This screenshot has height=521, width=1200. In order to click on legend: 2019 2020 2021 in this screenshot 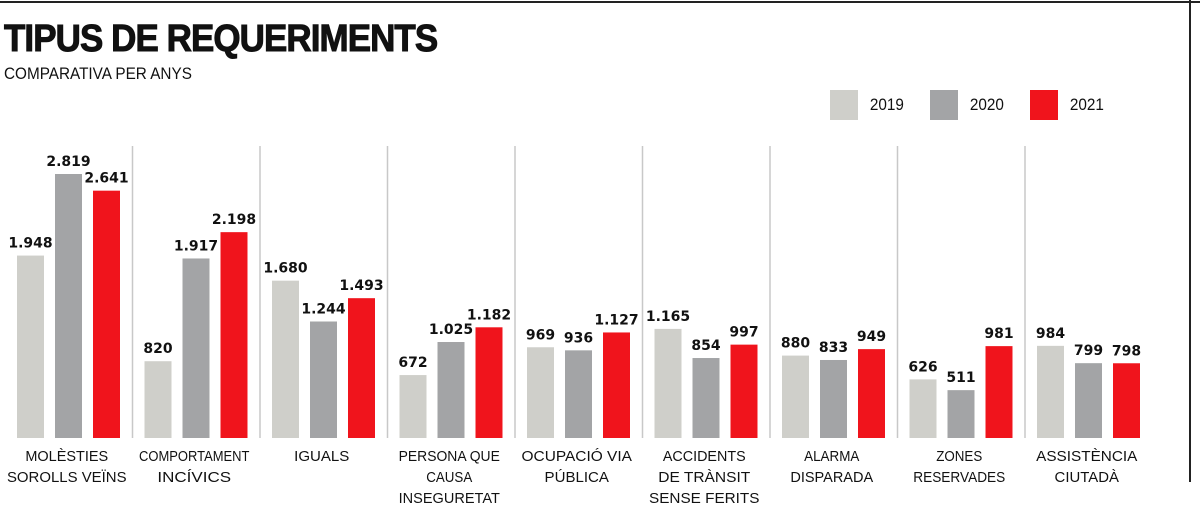, I will do `click(979, 105)`.